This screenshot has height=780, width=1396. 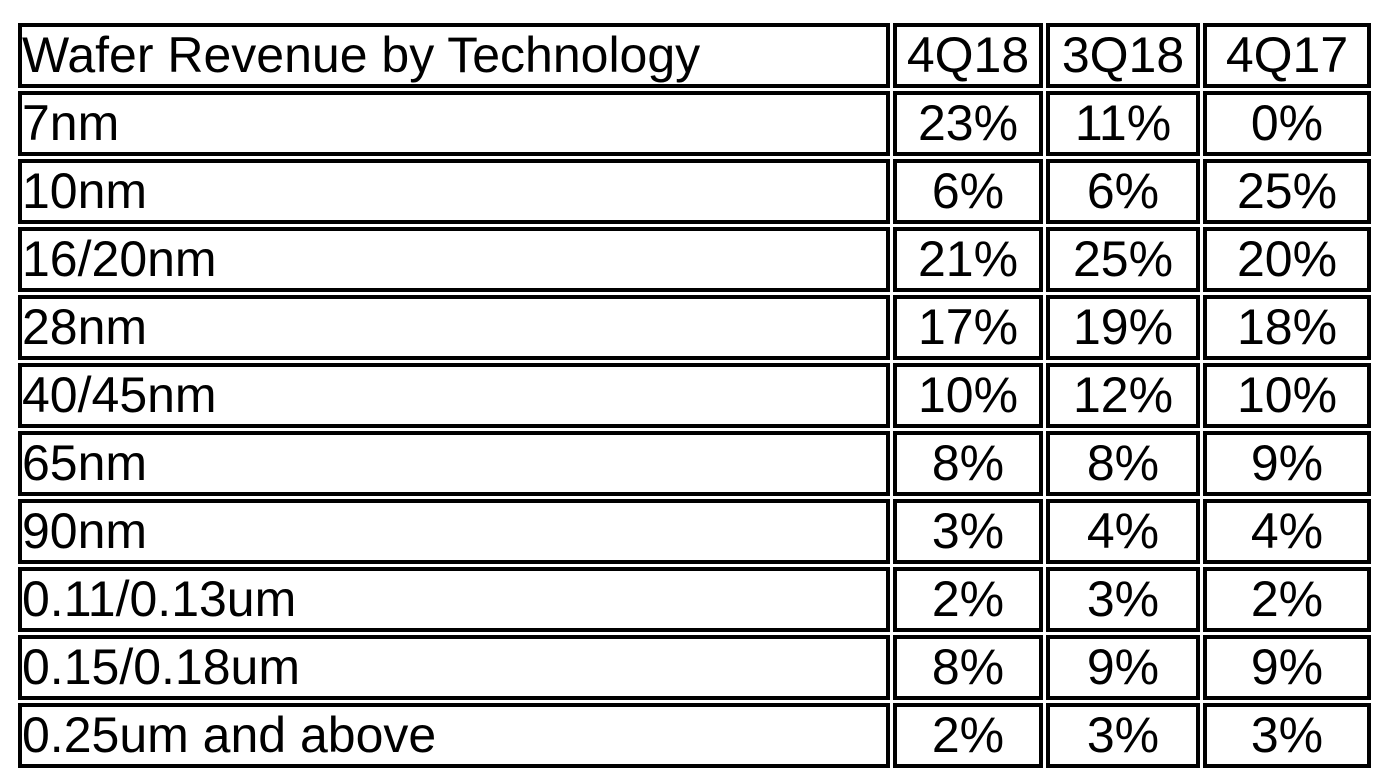 I want to click on table-row: 90nm 3% 4% 4%, so click(x=694, y=531).